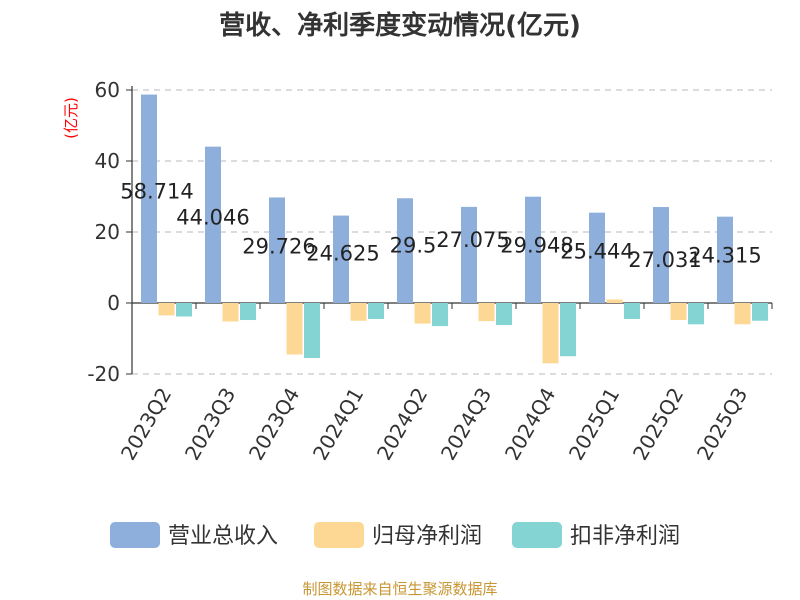 This screenshot has width=800, height=600. Describe the element at coordinates (107, 232) in the screenshot. I see `y-tick-label: 20` at that location.